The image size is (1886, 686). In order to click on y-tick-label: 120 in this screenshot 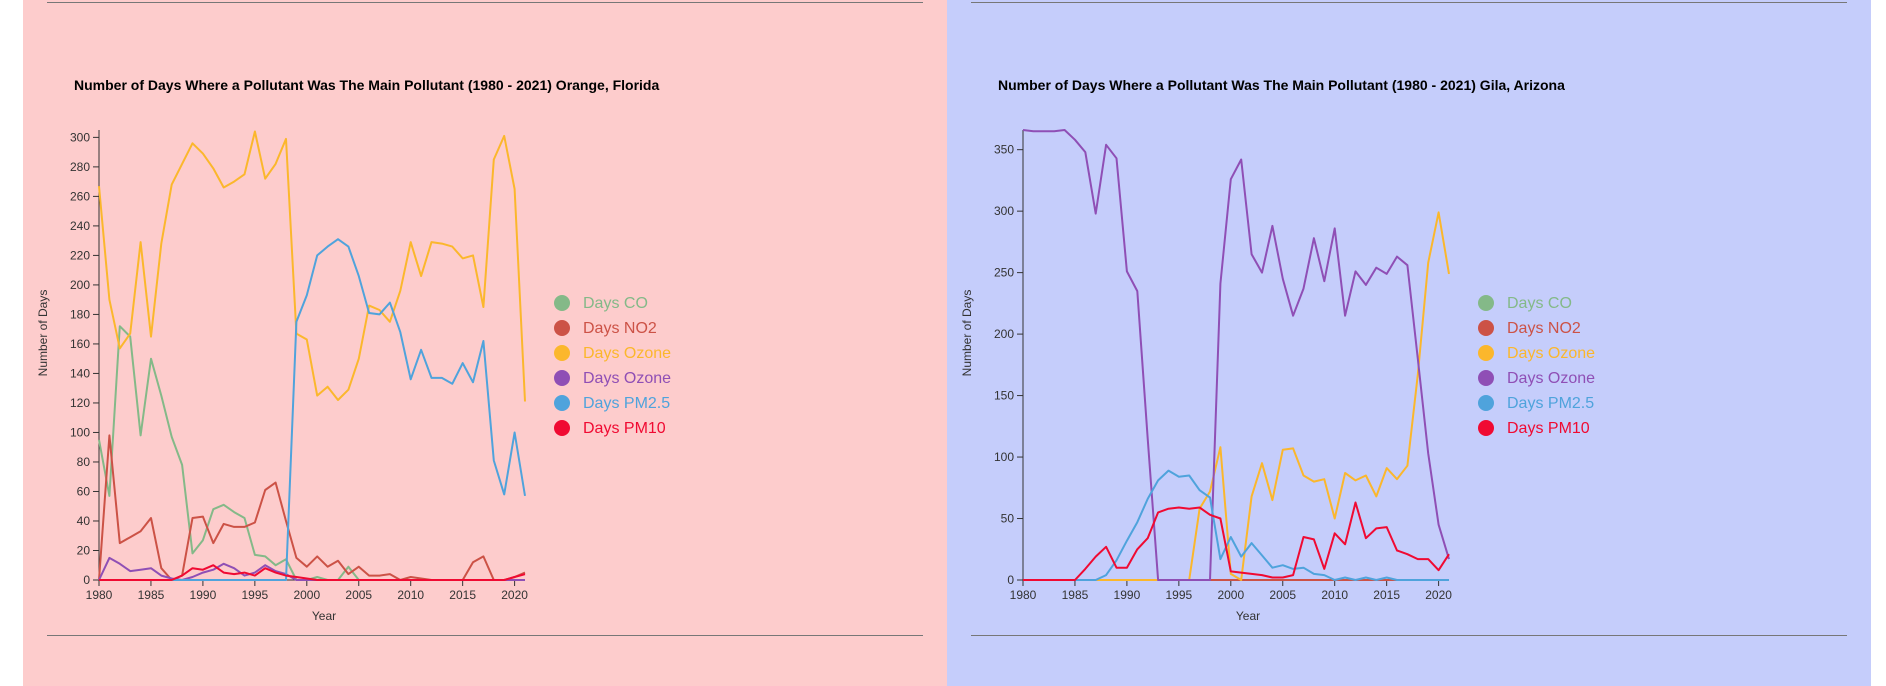, I will do `click(80, 403)`.